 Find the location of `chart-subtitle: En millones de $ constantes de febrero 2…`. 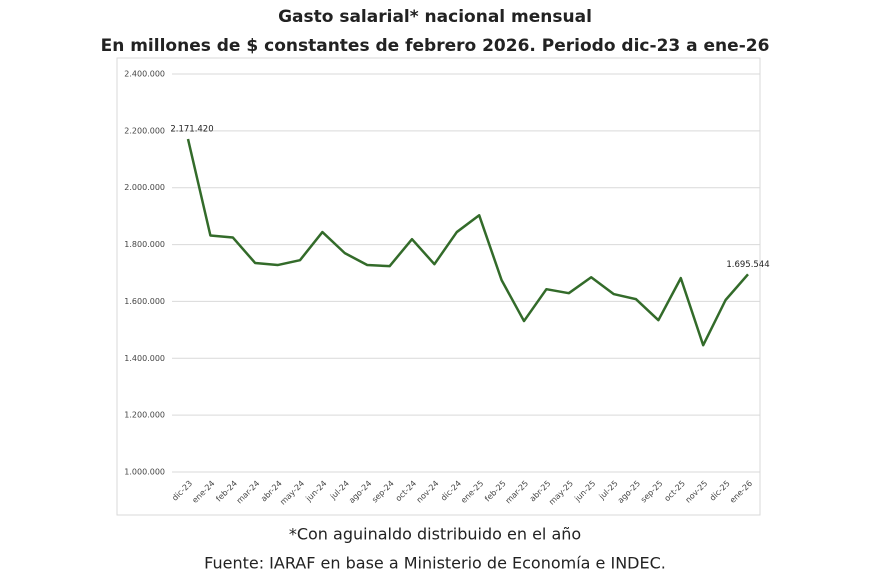

chart-subtitle: En millones de $ constantes de febrero 2… is located at coordinates (435, 46).